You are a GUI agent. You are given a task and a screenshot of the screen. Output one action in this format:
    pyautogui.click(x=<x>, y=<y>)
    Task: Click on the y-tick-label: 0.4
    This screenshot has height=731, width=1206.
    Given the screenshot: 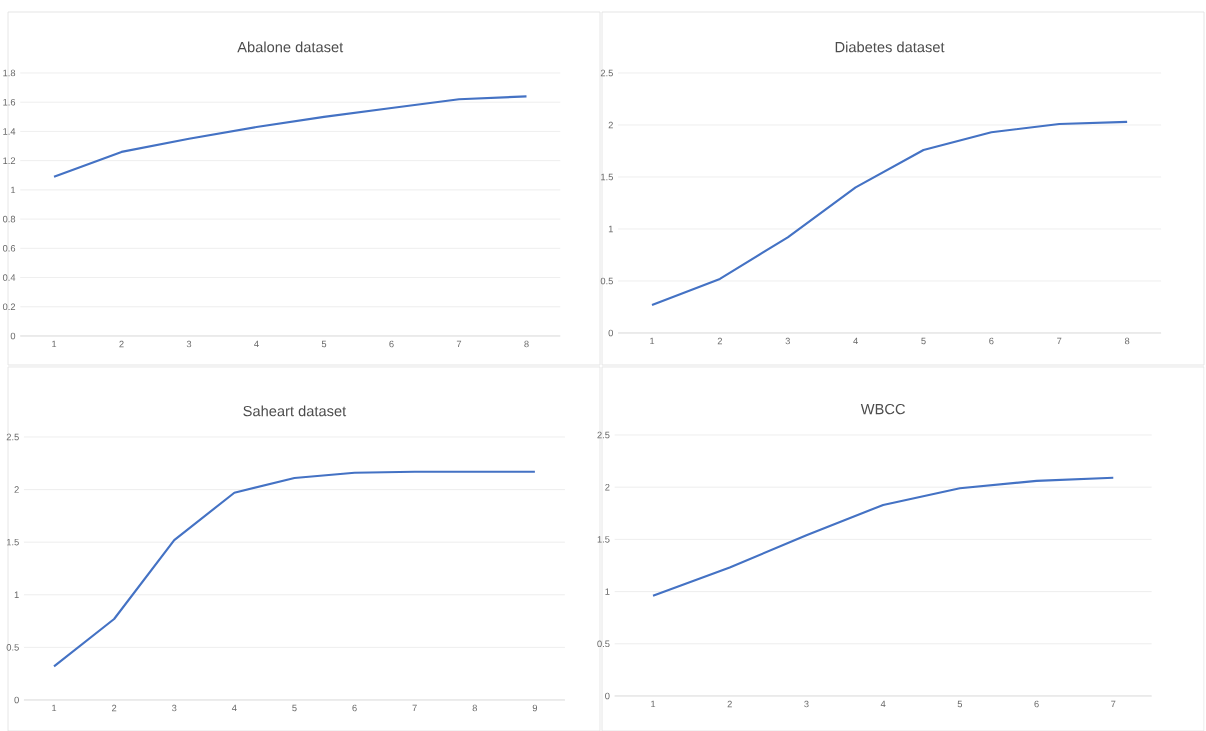 What is the action you would take?
    pyautogui.click(x=9, y=277)
    